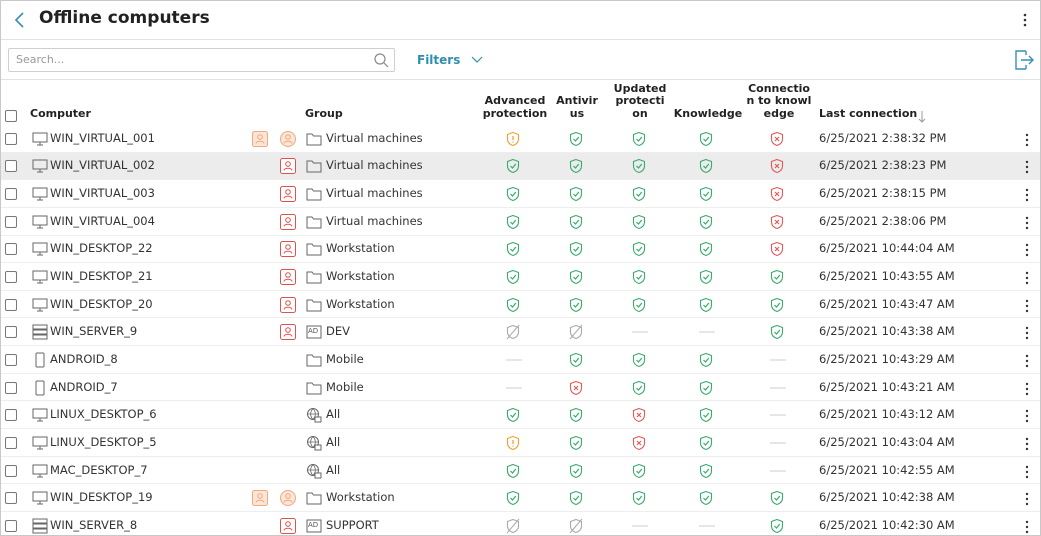  What do you see at coordinates (102, 193) in the screenshot?
I see `computer-name: WIN_VIRTUAL_003` at bounding box center [102, 193].